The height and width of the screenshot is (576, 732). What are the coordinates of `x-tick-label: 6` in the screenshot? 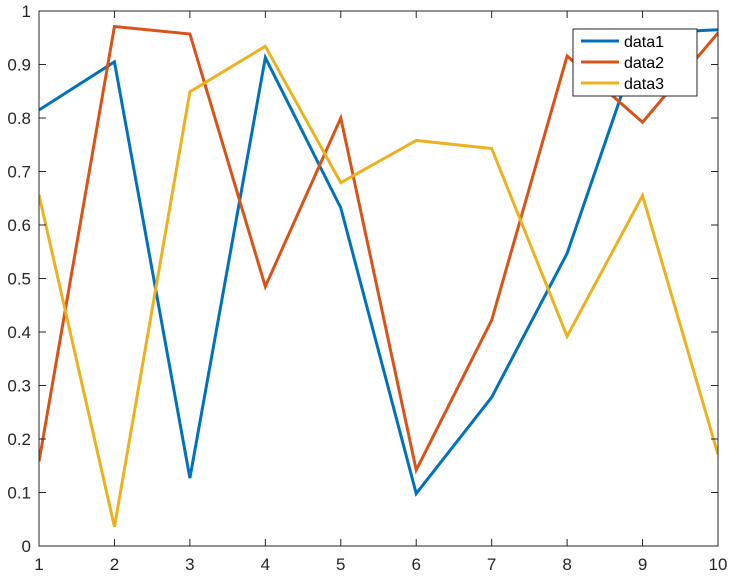 It's located at (415, 564).